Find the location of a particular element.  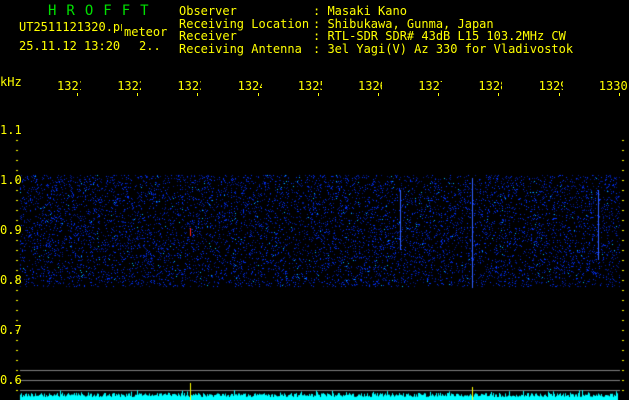

x-tick-label: 1322 is located at coordinates (129, 86).